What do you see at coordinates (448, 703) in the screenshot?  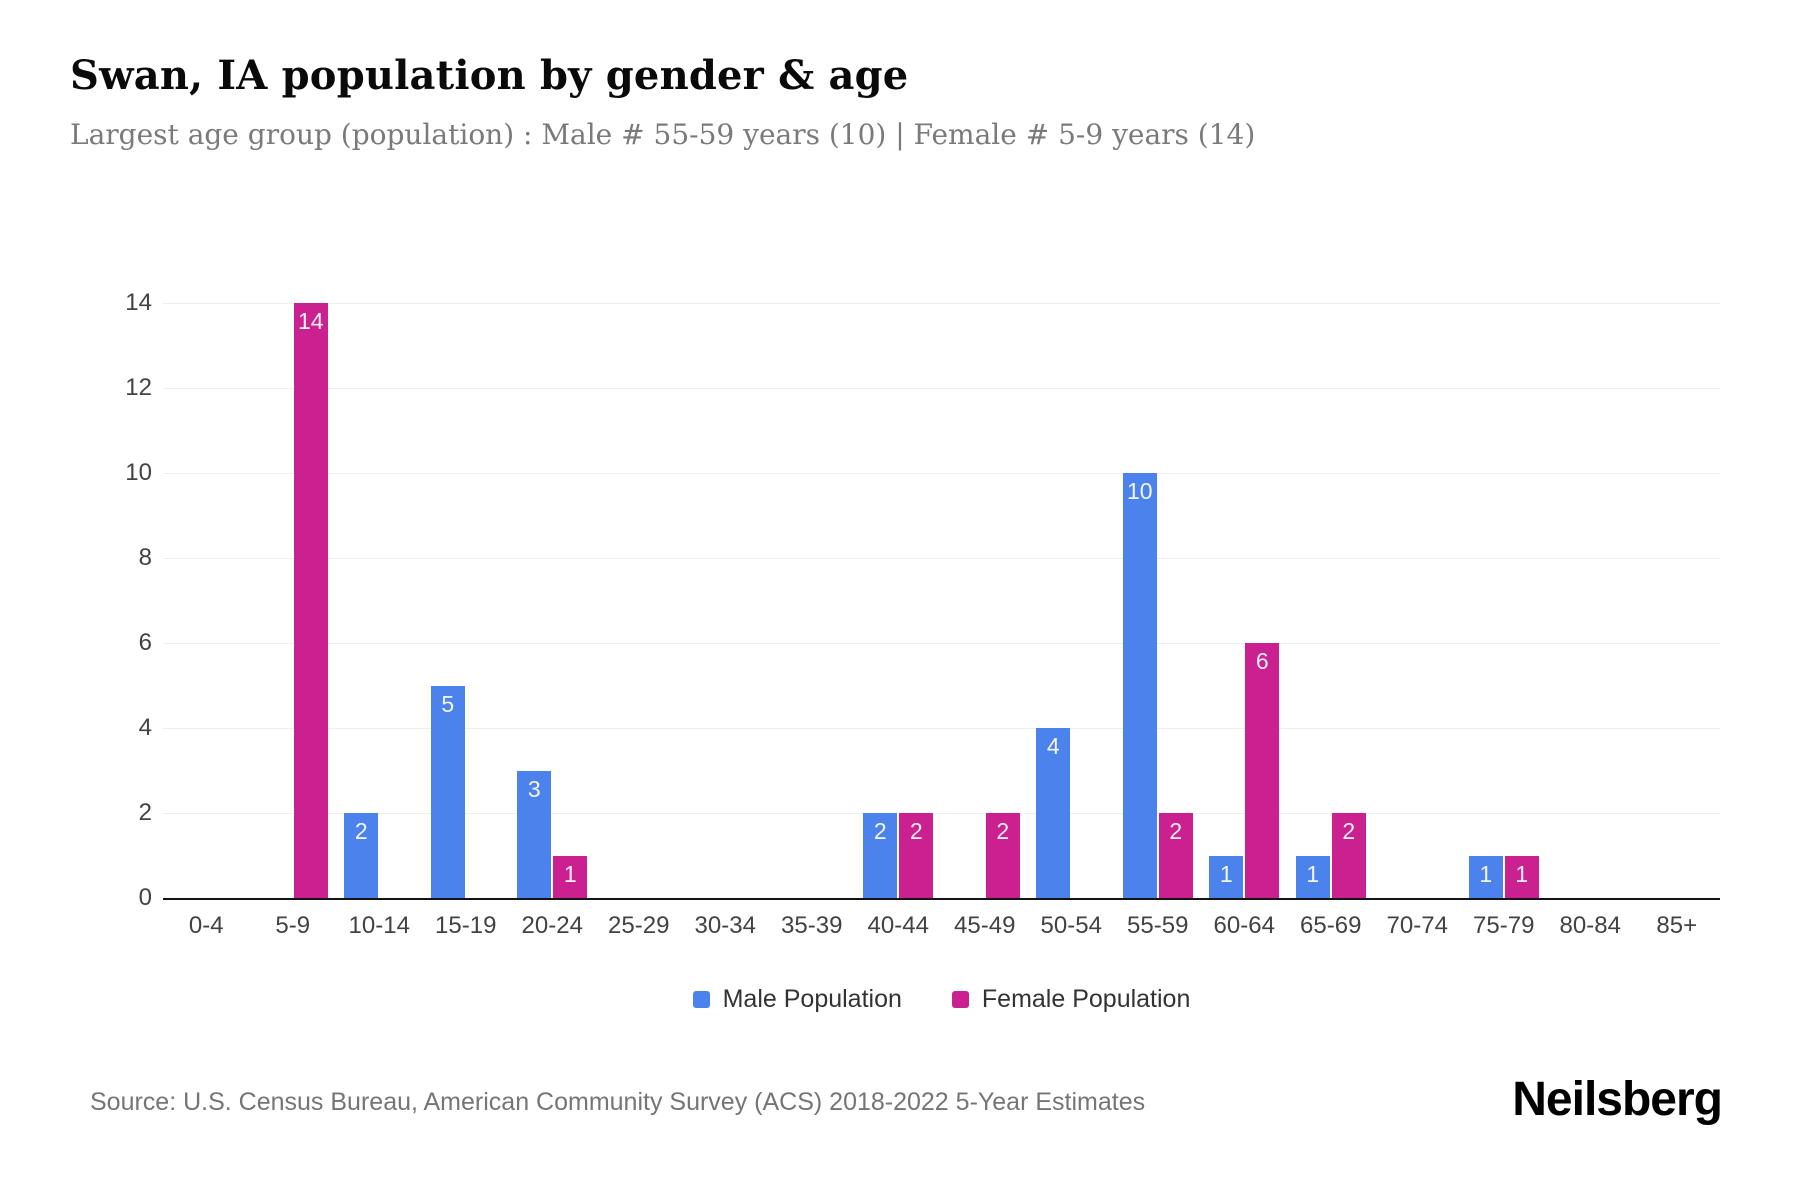 I see `bar-value-label: 5` at bounding box center [448, 703].